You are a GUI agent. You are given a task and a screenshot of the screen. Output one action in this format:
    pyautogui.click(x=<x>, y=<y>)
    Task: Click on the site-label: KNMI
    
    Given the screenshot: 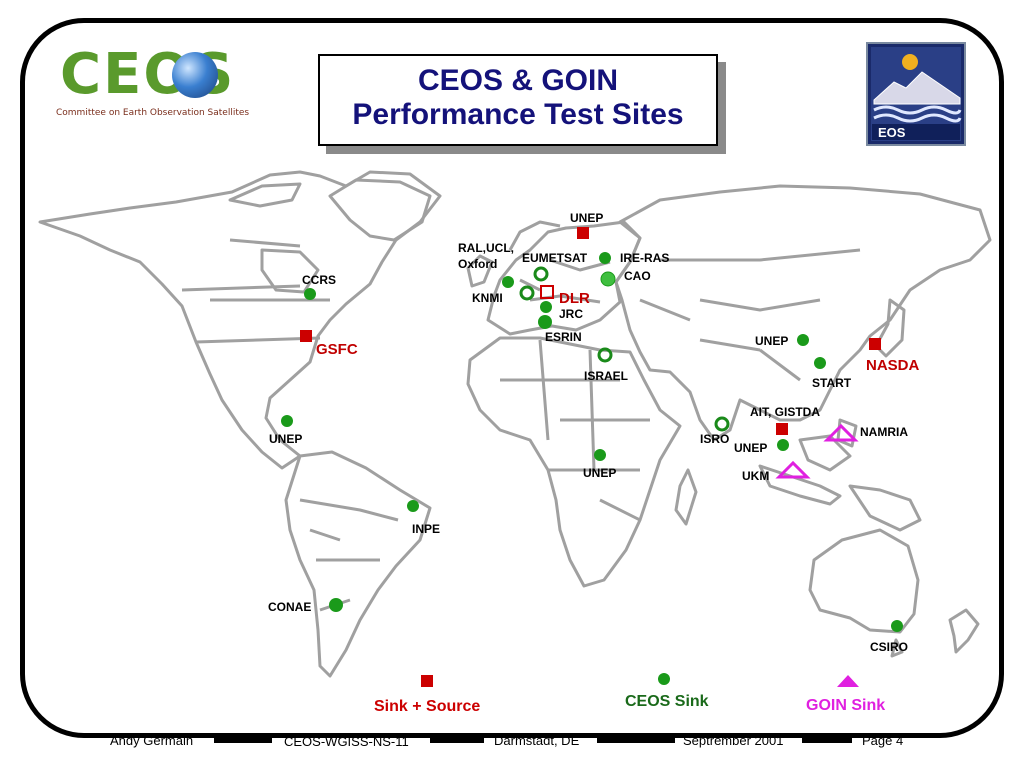 What is the action you would take?
    pyautogui.click(x=487, y=298)
    